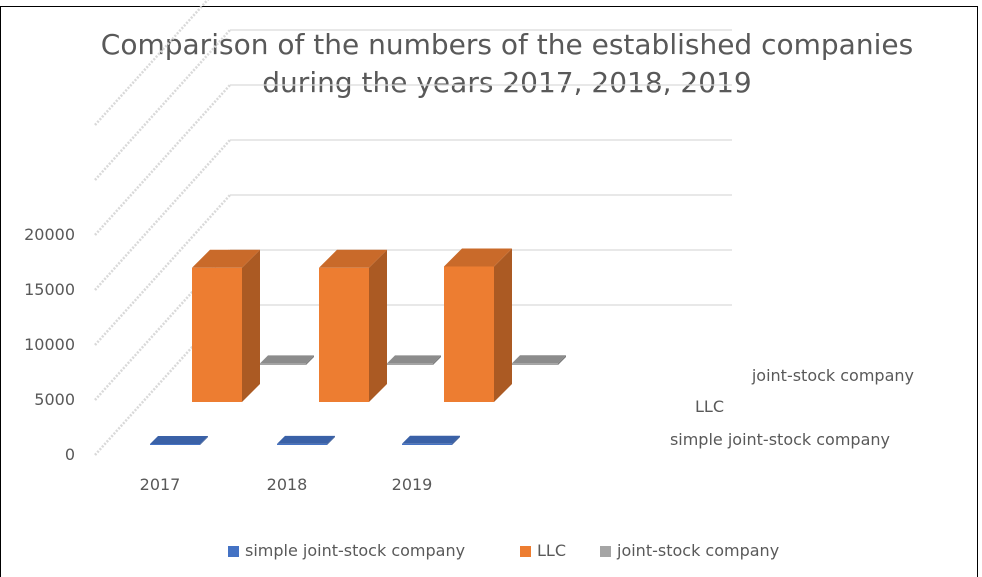 This screenshot has height=577, width=982. What do you see at coordinates (709, 406) in the screenshot?
I see `depth-axis-label: LLC` at bounding box center [709, 406].